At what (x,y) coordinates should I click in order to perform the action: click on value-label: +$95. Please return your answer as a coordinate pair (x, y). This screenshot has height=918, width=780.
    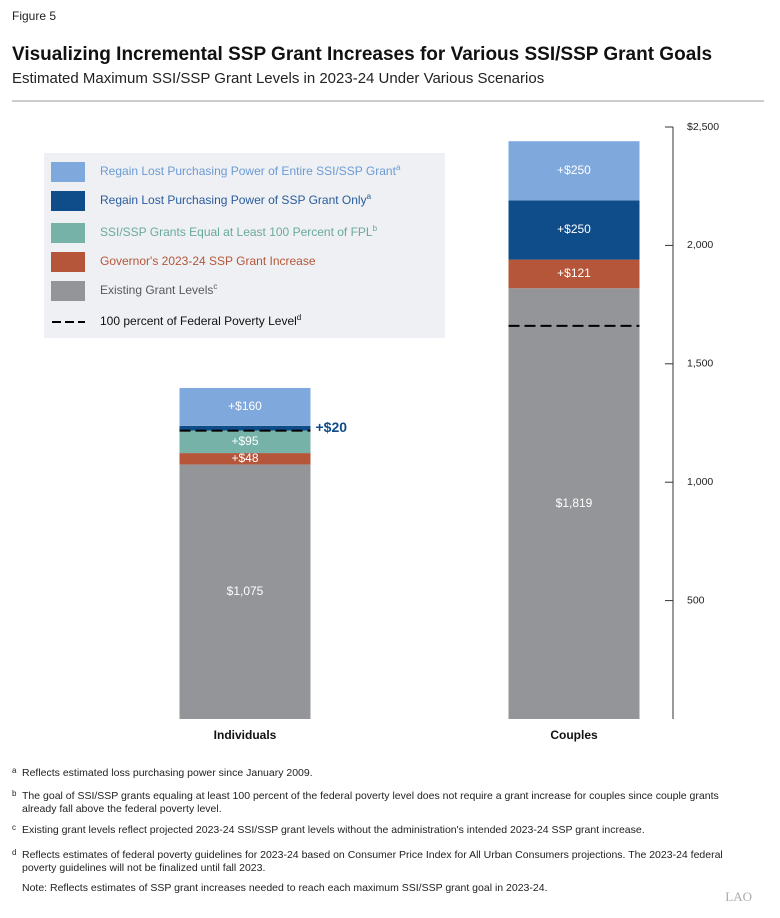
    Looking at the image, I should click on (244, 441).